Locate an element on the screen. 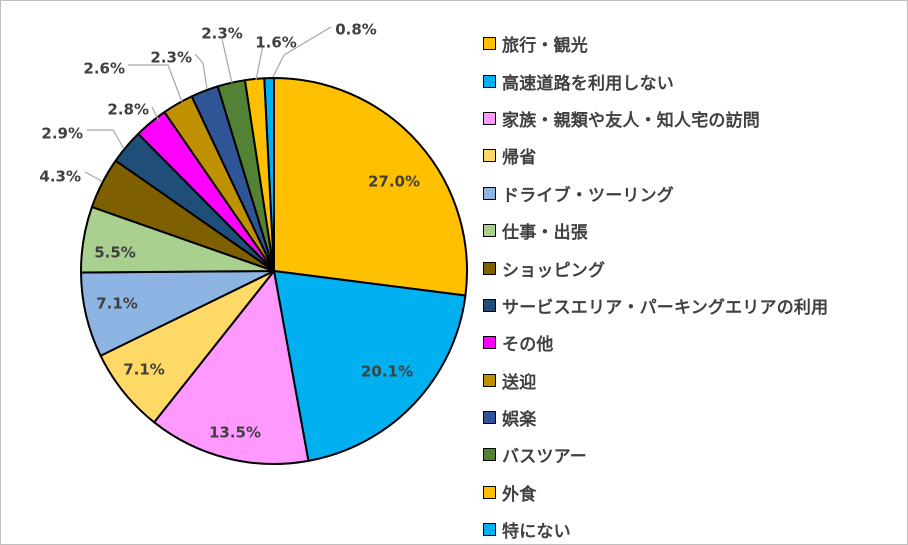  data-label: 5.5% is located at coordinates (115, 253).